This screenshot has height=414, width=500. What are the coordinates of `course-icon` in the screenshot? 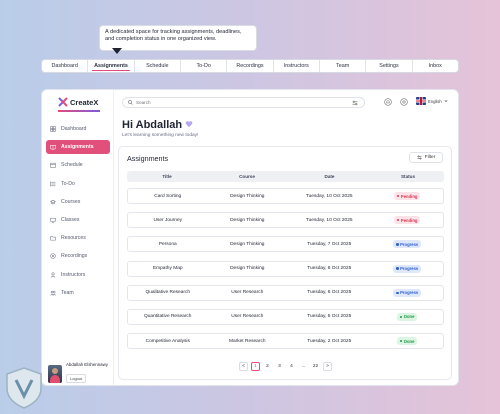 It's located at (53, 201).